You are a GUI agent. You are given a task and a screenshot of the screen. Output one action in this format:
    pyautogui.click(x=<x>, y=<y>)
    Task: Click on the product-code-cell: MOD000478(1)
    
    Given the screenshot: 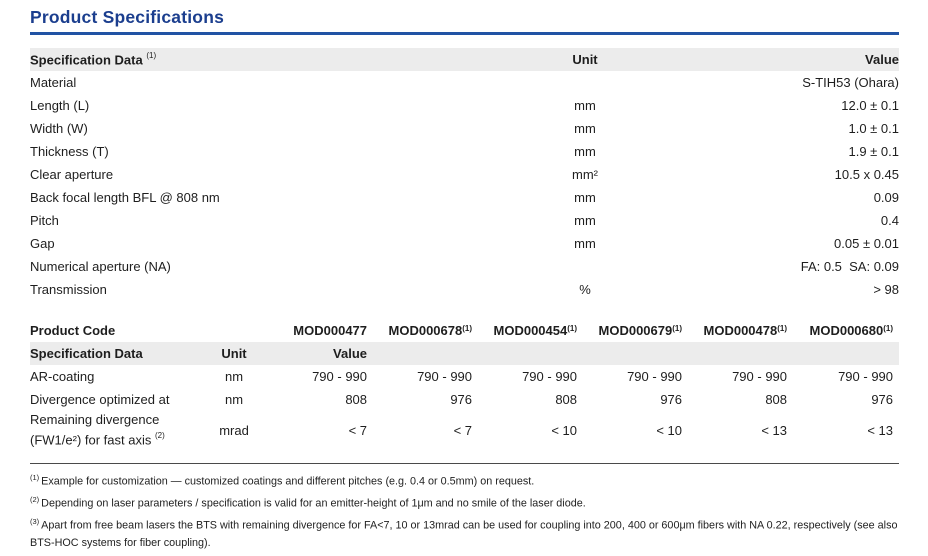 What is the action you would take?
    pyautogui.click(x=740, y=330)
    